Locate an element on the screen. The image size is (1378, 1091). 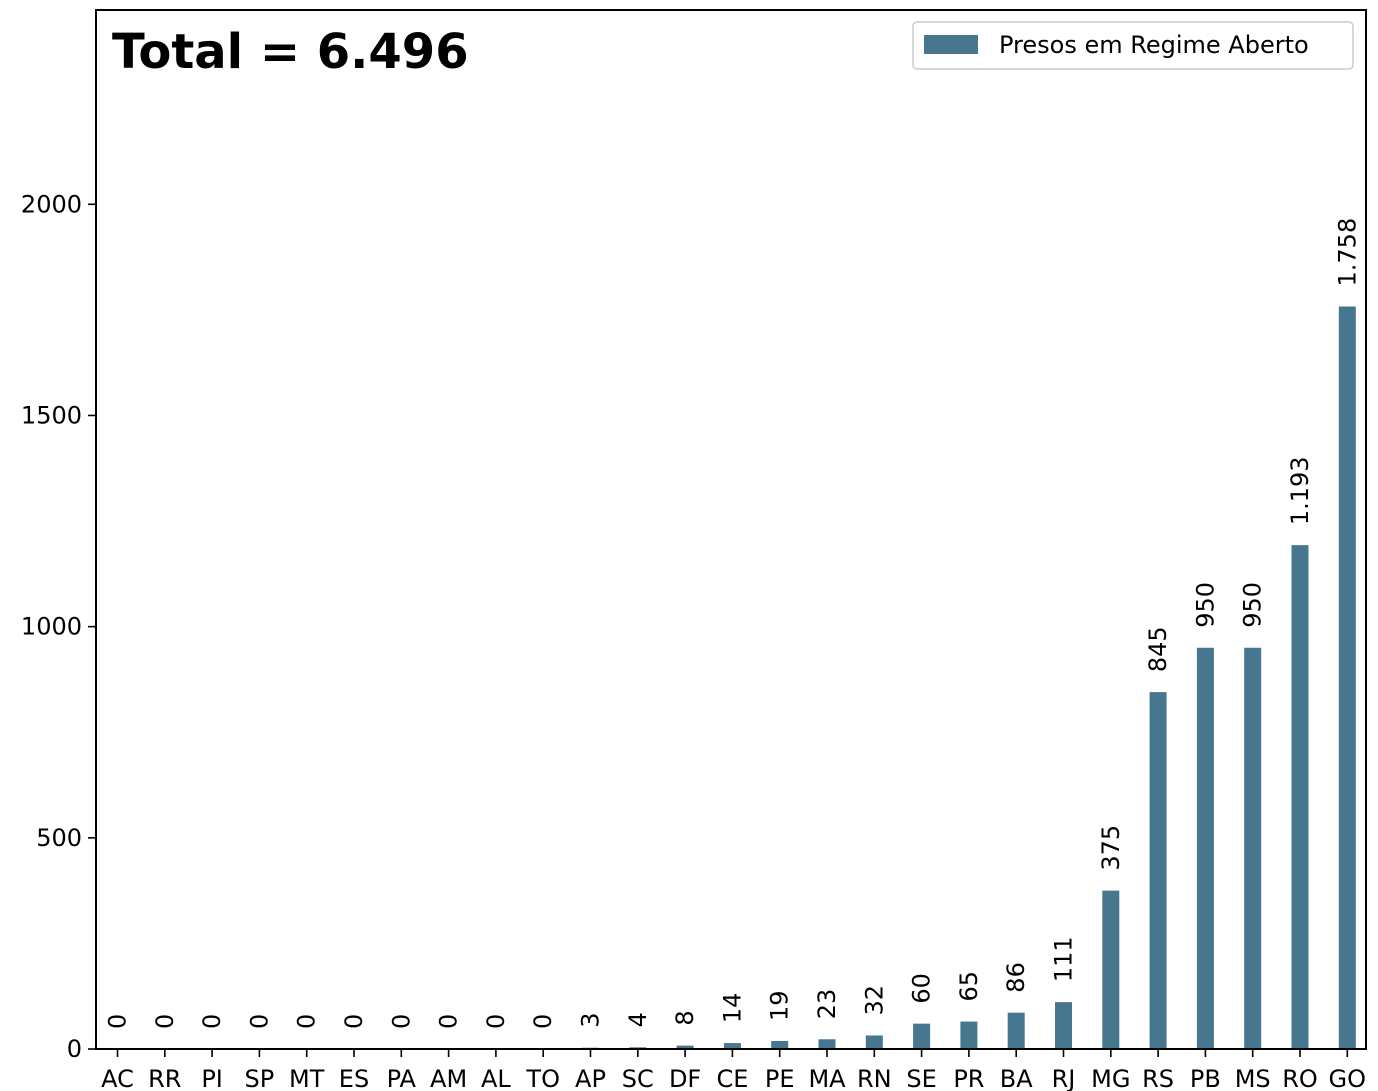
bar-rn is located at coordinates (874, 1042).